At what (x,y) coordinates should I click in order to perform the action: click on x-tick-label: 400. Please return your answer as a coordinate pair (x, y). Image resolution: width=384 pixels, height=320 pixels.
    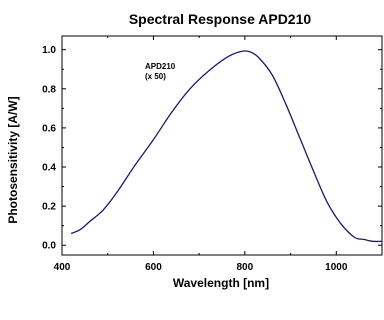
    Looking at the image, I should click on (62, 267).